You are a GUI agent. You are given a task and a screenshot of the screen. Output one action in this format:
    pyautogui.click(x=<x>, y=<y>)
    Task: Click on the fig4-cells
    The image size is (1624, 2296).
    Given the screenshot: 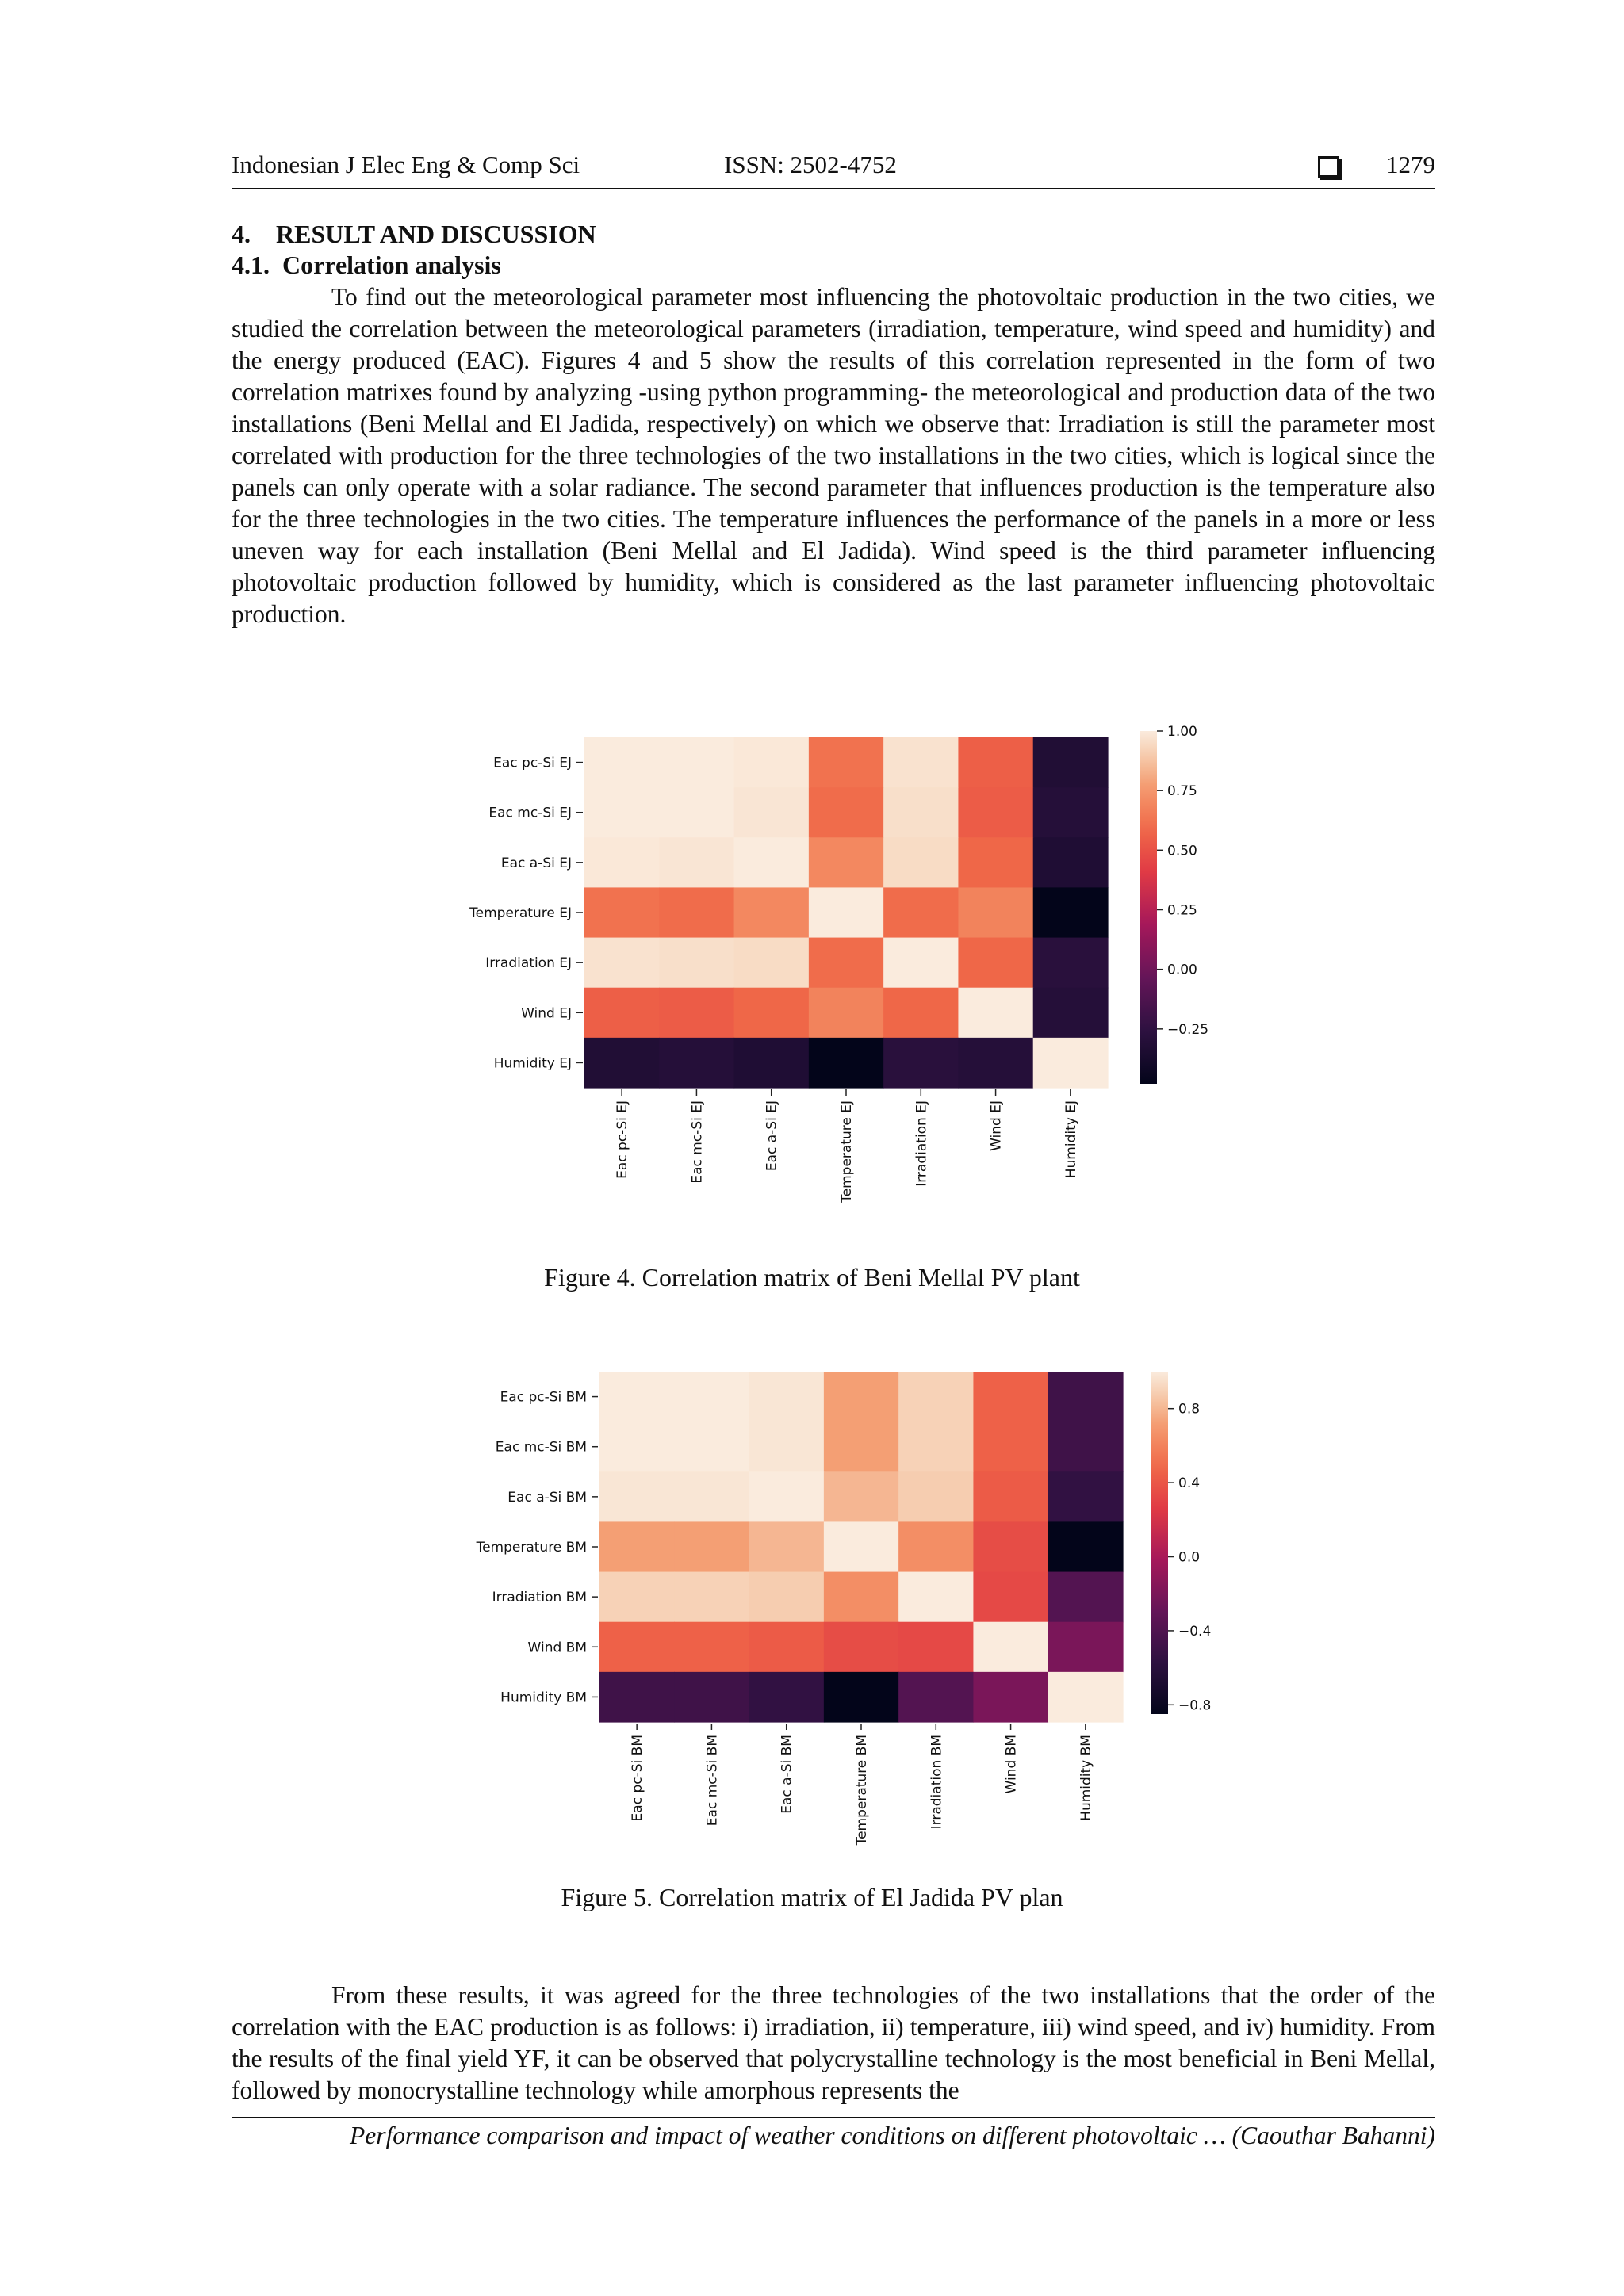 What is the action you would take?
    pyautogui.click(x=846, y=913)
    